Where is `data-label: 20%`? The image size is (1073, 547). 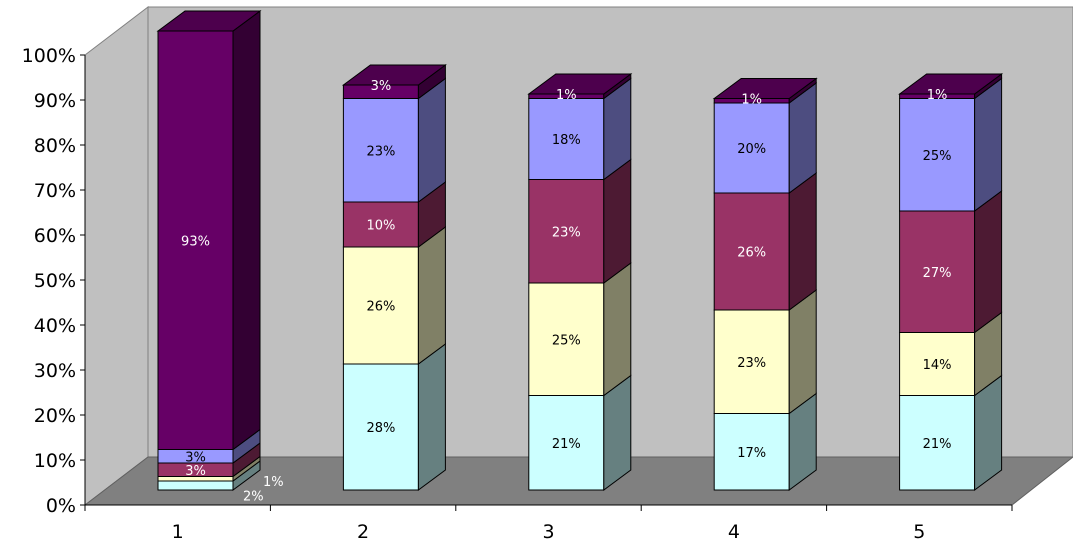
data-label: 20% is located at coordinates (751, 149).